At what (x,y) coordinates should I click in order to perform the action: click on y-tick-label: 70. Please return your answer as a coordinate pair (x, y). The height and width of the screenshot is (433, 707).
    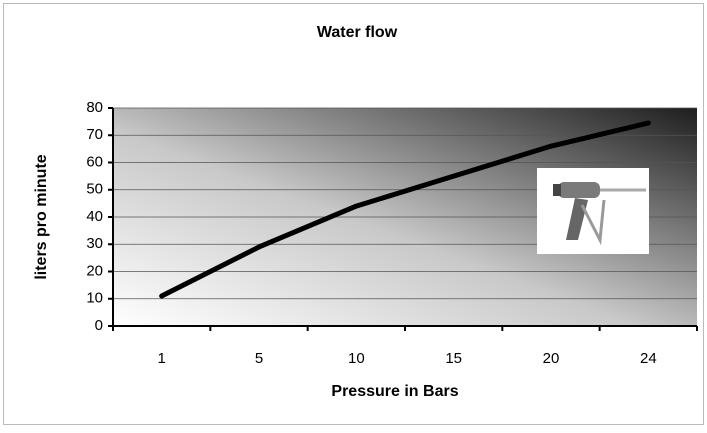
    Looking at the image, I should click on (94, 134).